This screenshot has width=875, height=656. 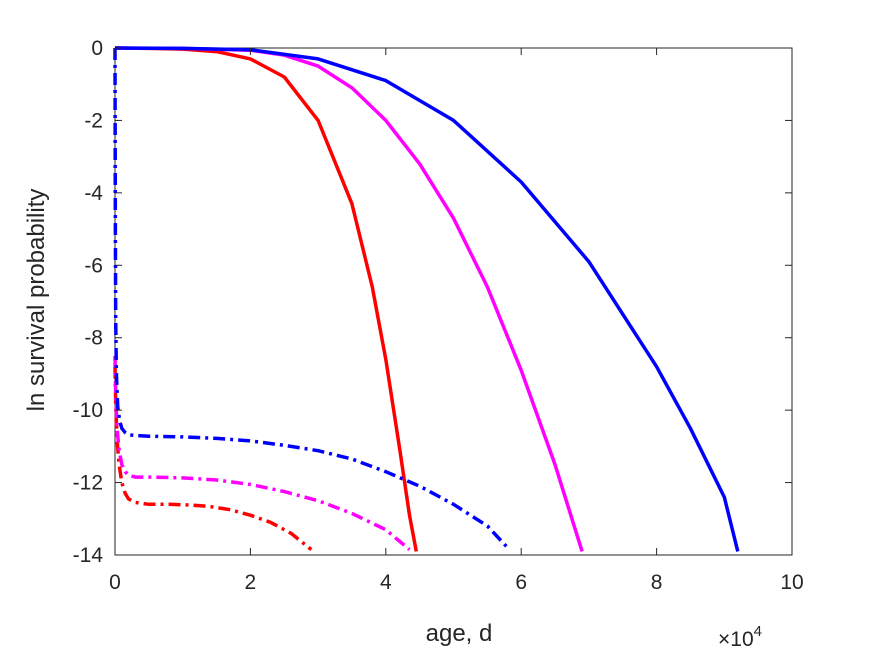 What do you see at coordinates (657, 582) in the screenshot?
I see `x-tick-label: 8` at bounding box center [657, 582].